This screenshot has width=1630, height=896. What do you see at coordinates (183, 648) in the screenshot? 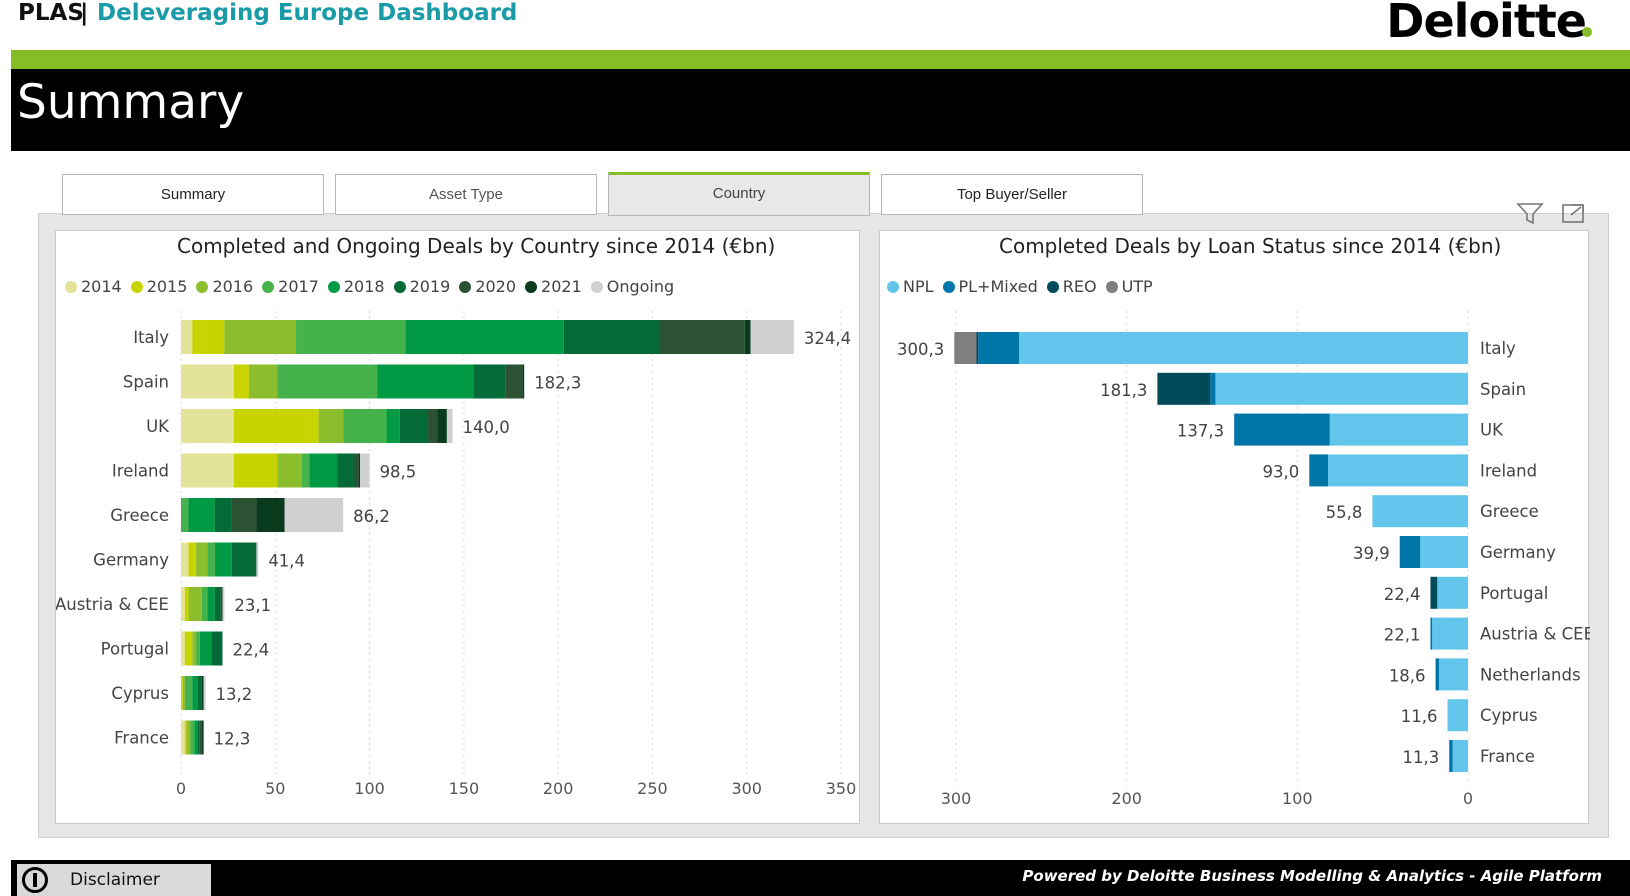
I see `bar-segment-portugal-2014` at bounding box center [183, 648].